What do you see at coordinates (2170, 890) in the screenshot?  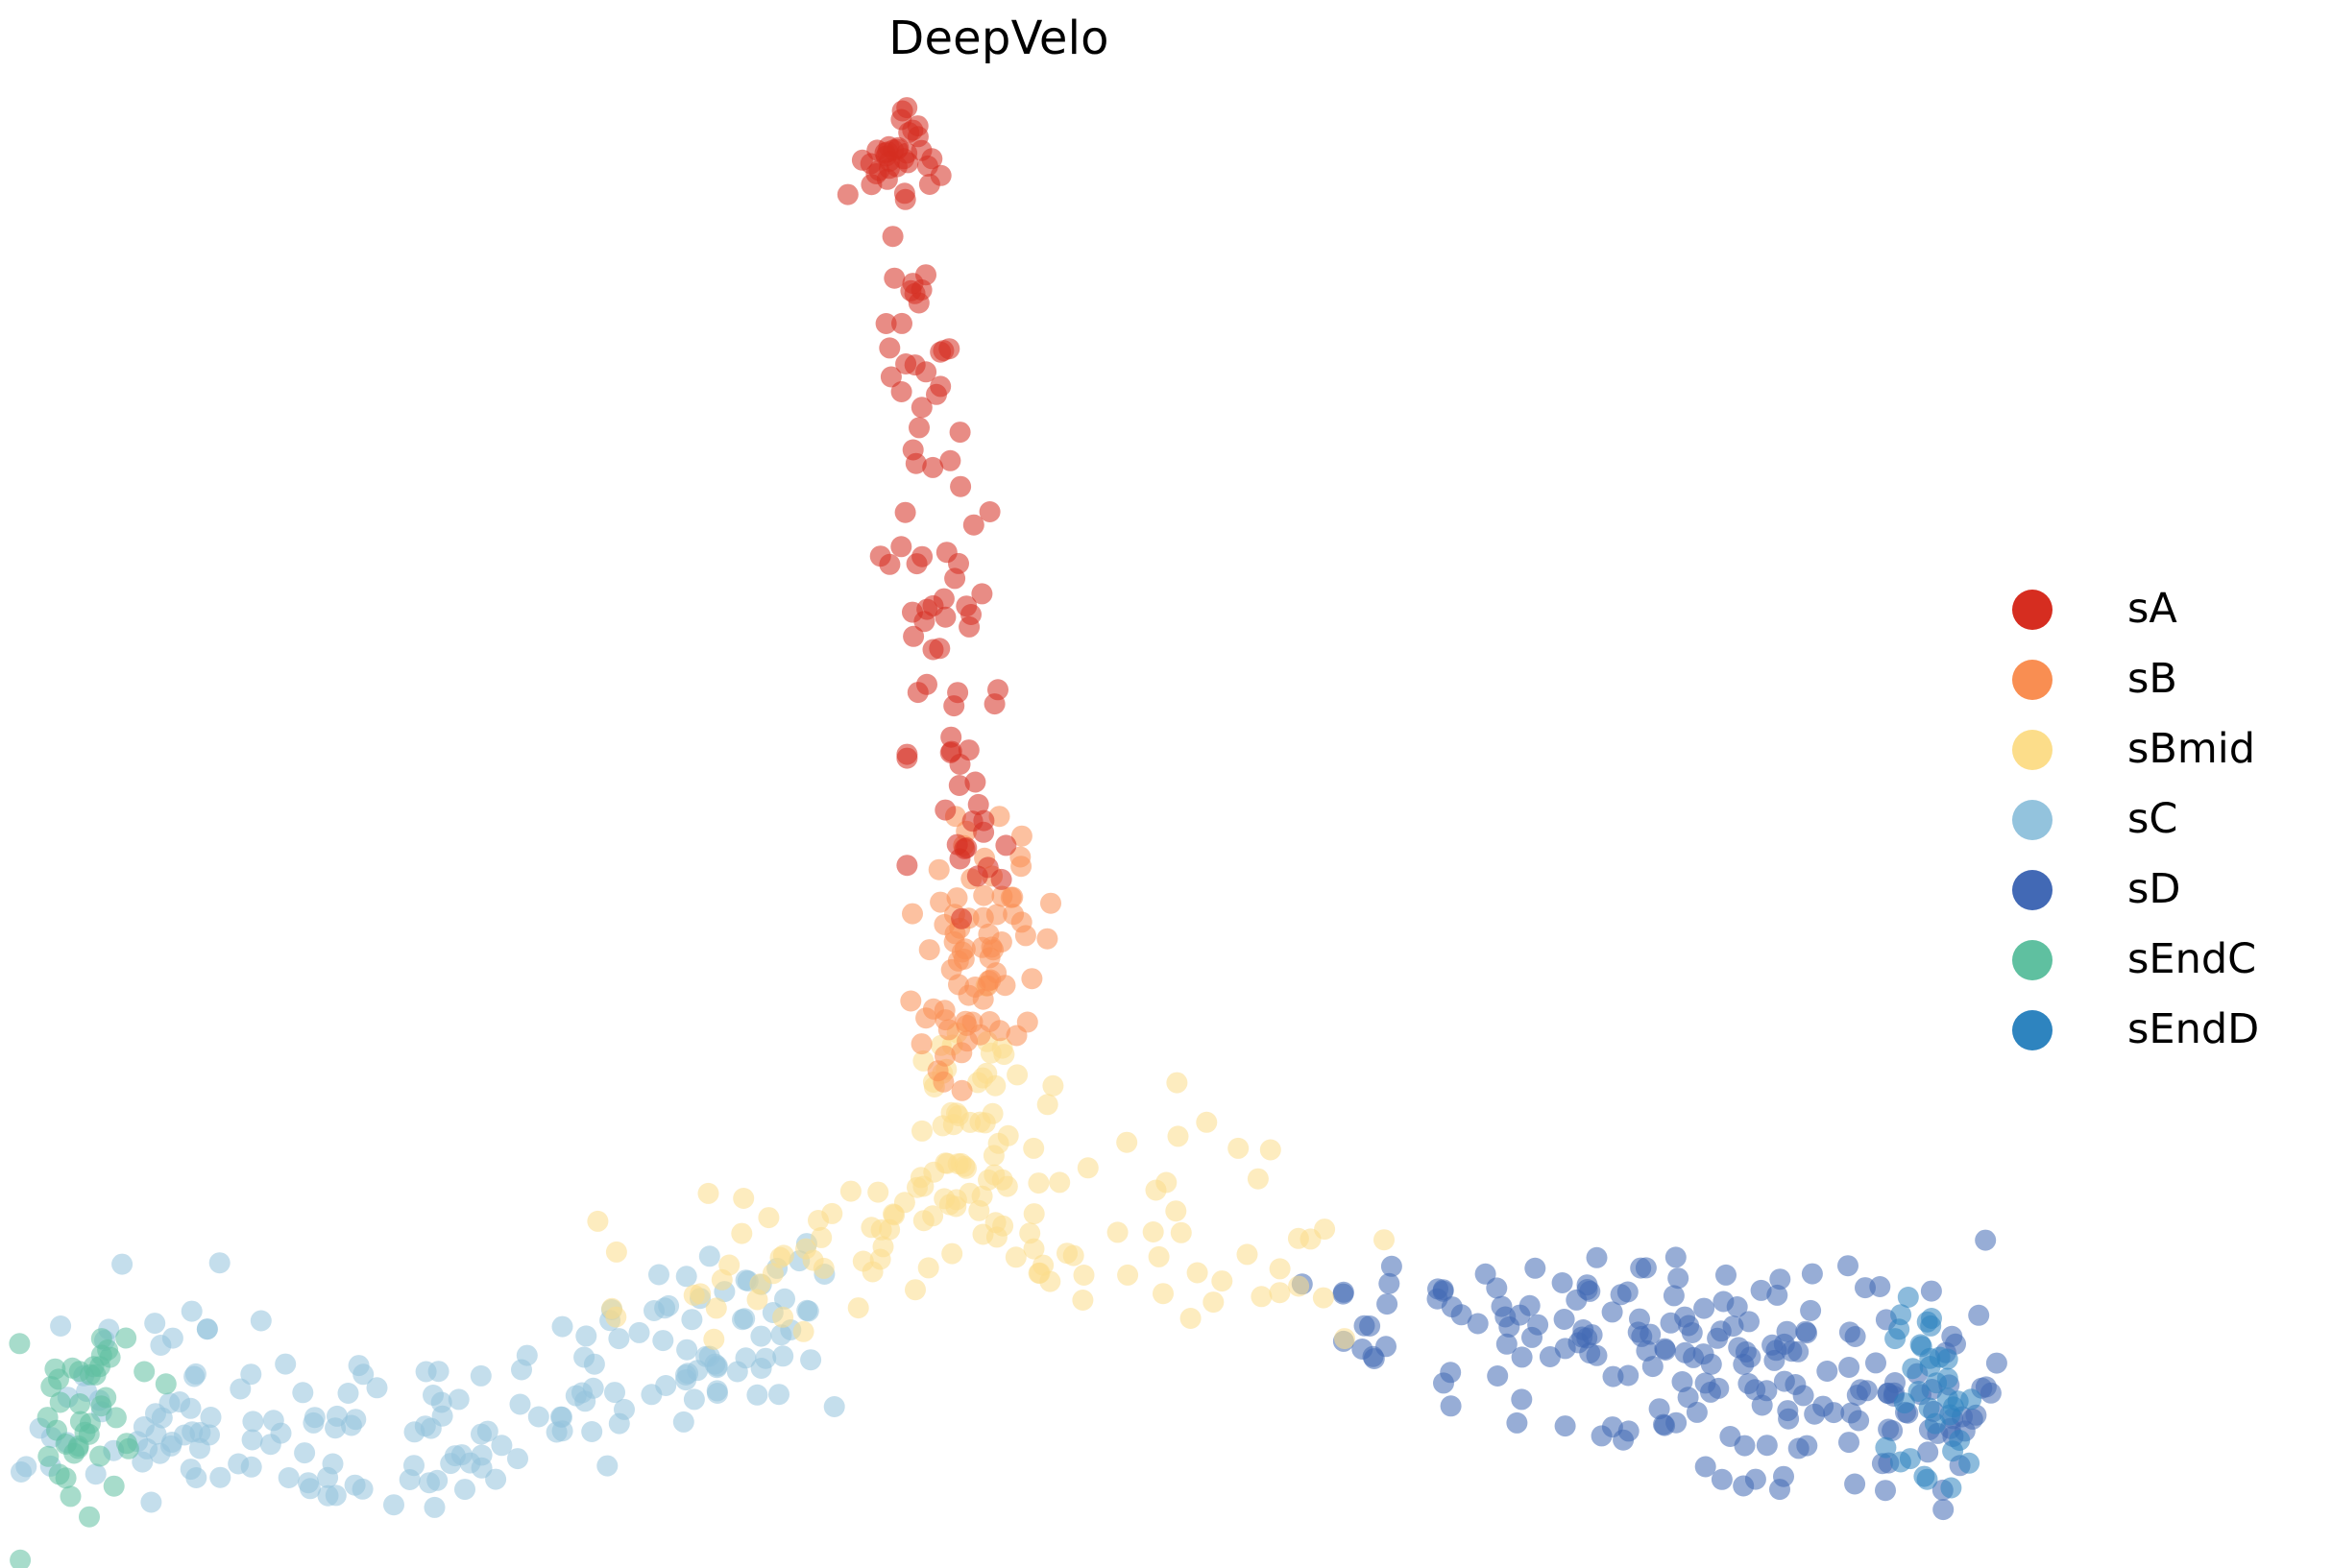 I see `legend-item-sd: sD` at bounding box center [2170, 890].